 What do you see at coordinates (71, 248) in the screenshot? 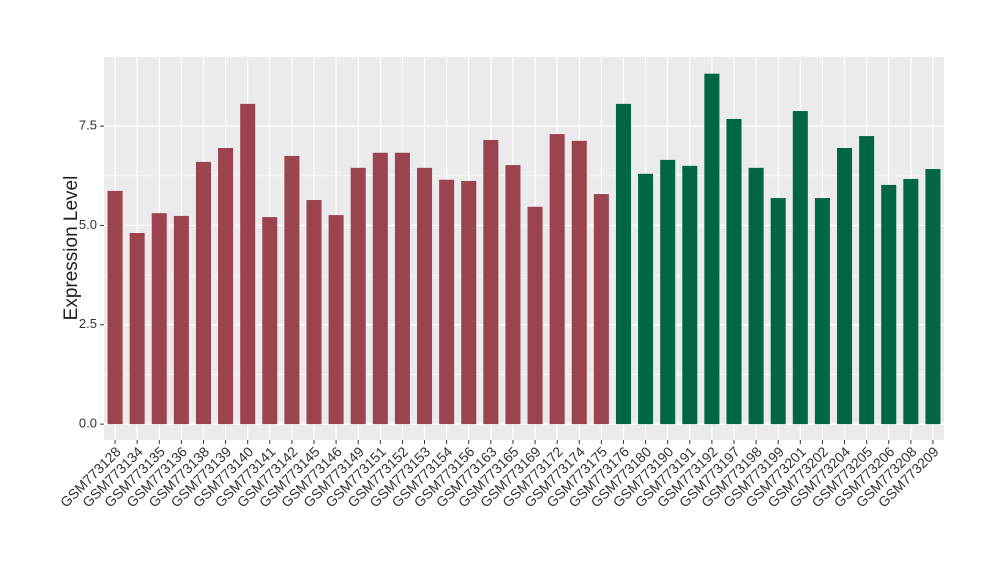
I see `y-axis-label: Expression Level` at bounding box center [71, 248].